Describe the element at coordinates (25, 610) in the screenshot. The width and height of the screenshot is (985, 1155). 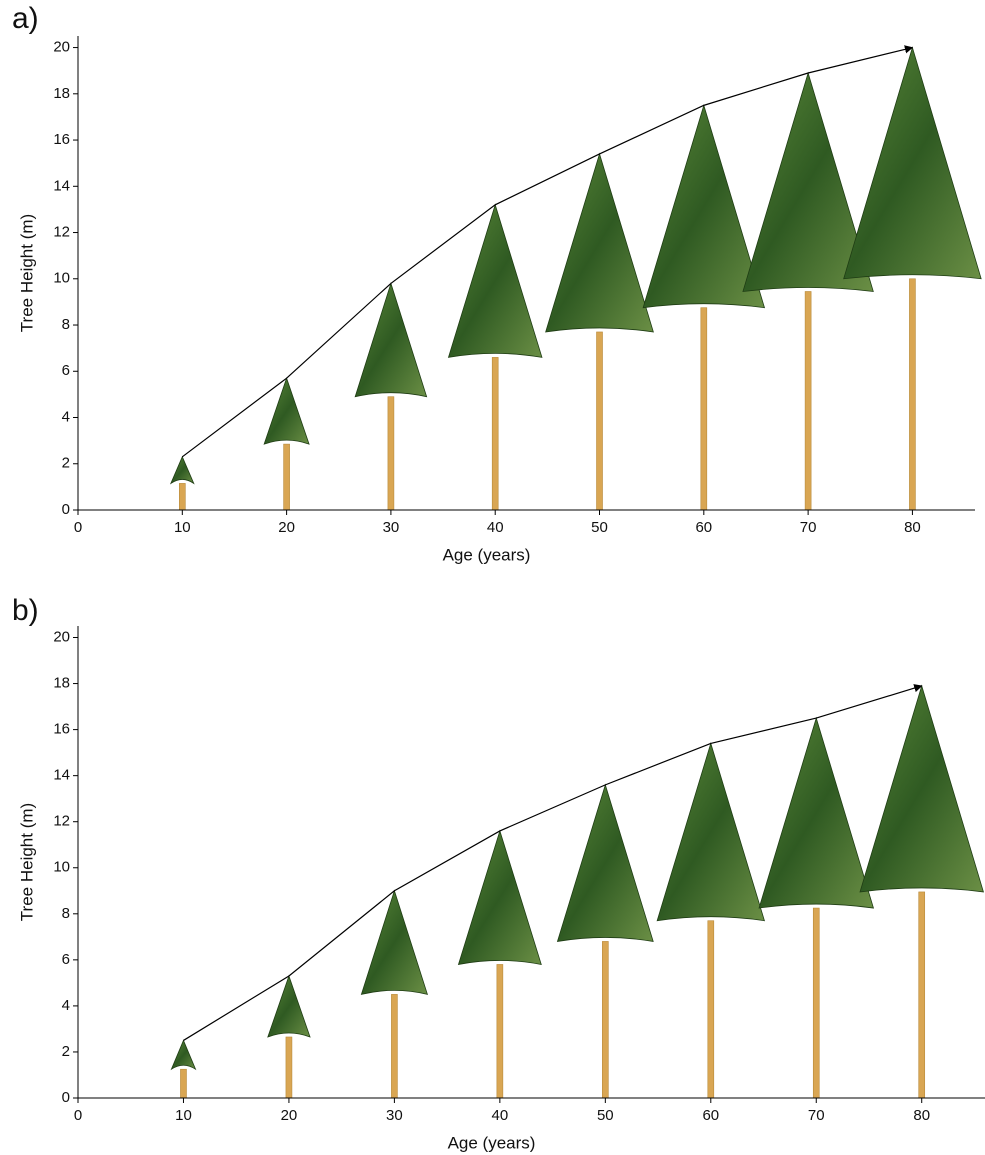
I see `panel-label: b)` at that location.